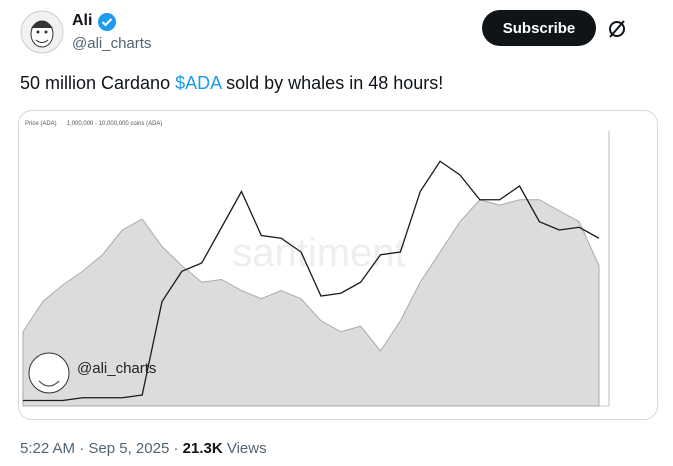 This screenshot has height=466, width=673. What do you see at coordinates (539, 28) in the screenshot?
I see `subscribe-button: Subscribe` at bounding box center [539, 28].